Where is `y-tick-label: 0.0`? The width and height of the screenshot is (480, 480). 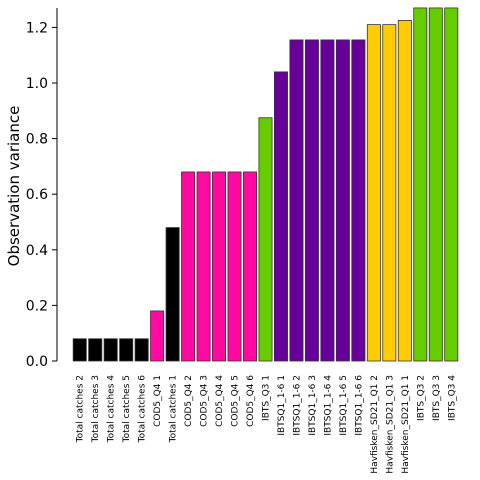 y-tick-label: 0.0 is located at coordinates (37, 362).